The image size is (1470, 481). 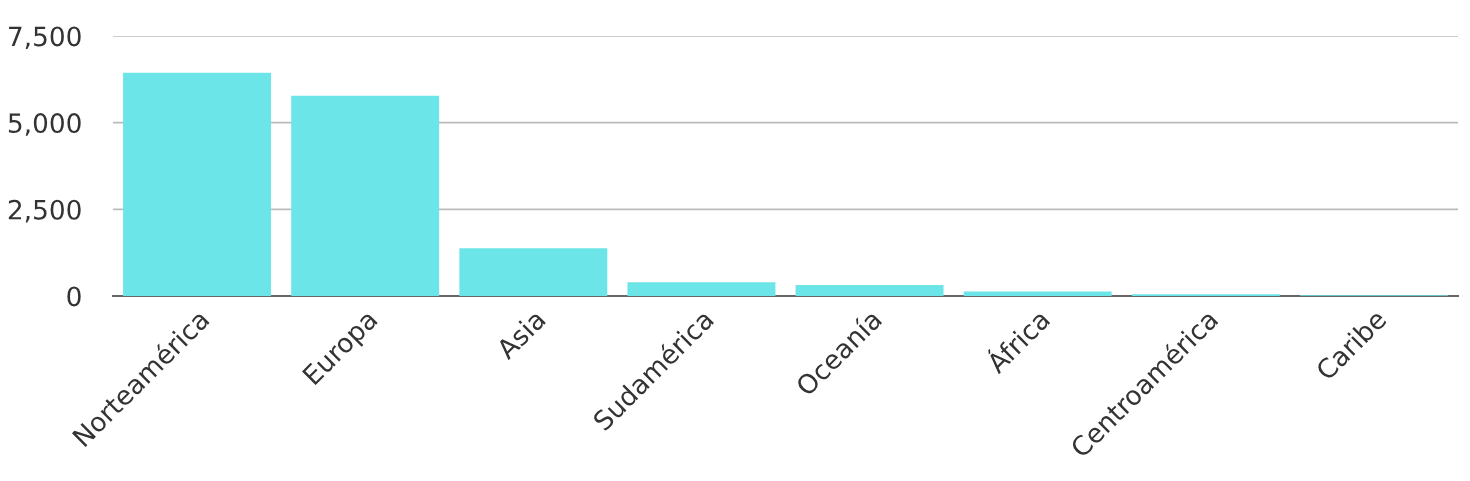 What do you see at coordinates (45, 38) in the screenshot?
I see `y-tick-label: 7,500` at bounding box center [45, 38].